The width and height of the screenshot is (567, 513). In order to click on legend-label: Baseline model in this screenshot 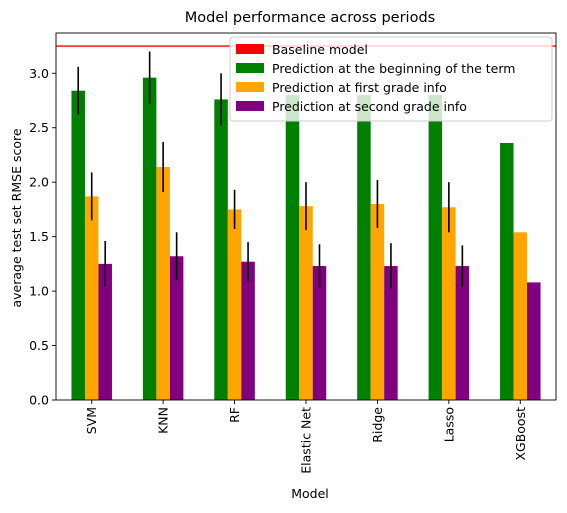, I will do `click(320, 49)`.